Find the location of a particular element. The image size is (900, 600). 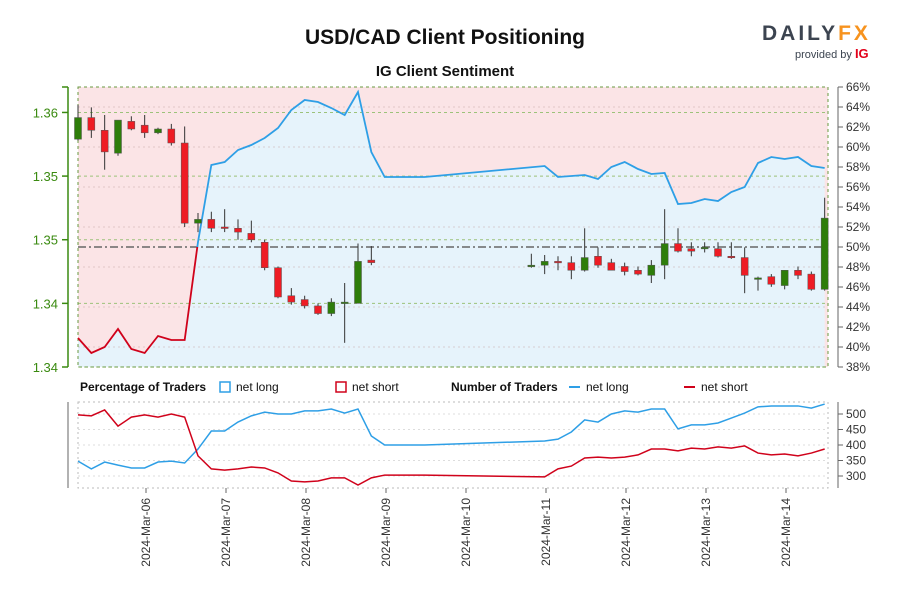

pct-tick-label: 60% is located at coordinates (858, 147).